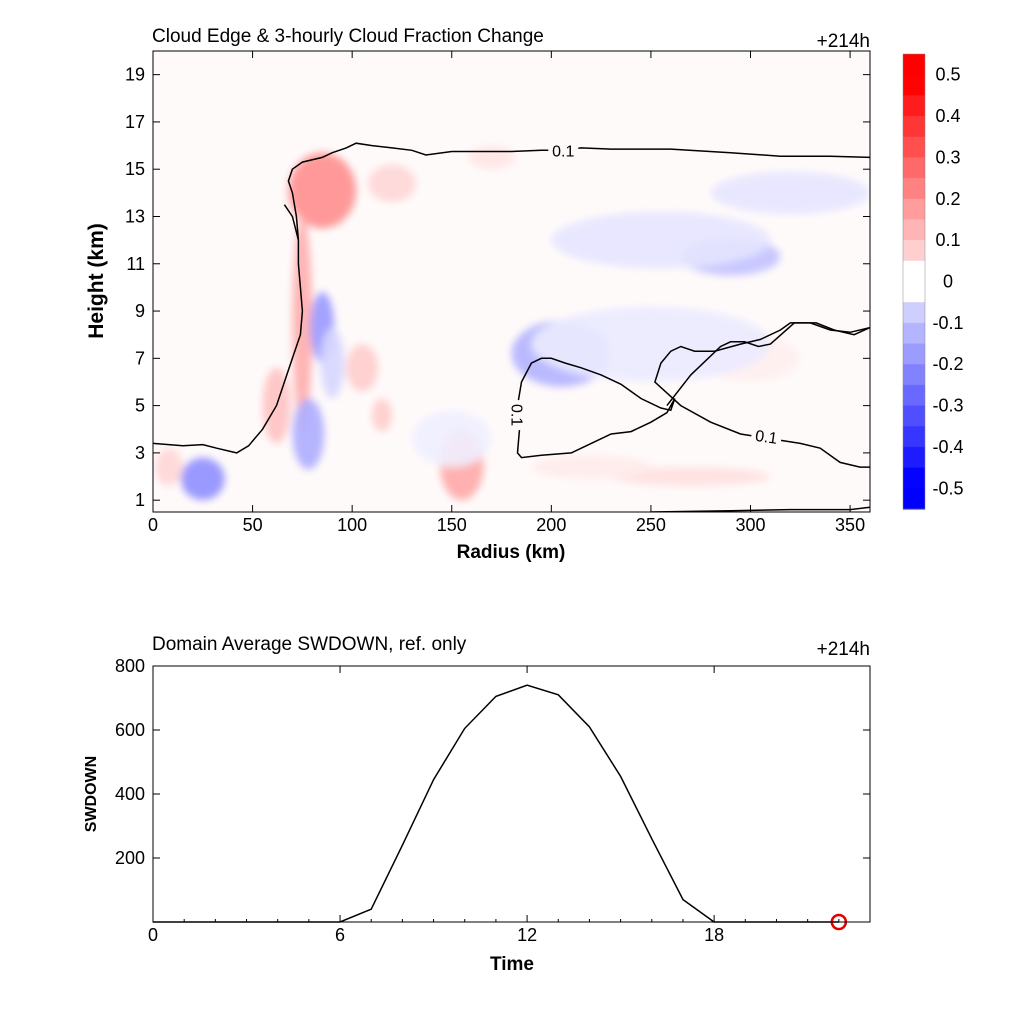 The height and width of the screenshot is (1024, 1024). Describe the element at coordinates (551, 525) in the screenshot. I see `heatmap-xtick-label-4: 200` at that location.